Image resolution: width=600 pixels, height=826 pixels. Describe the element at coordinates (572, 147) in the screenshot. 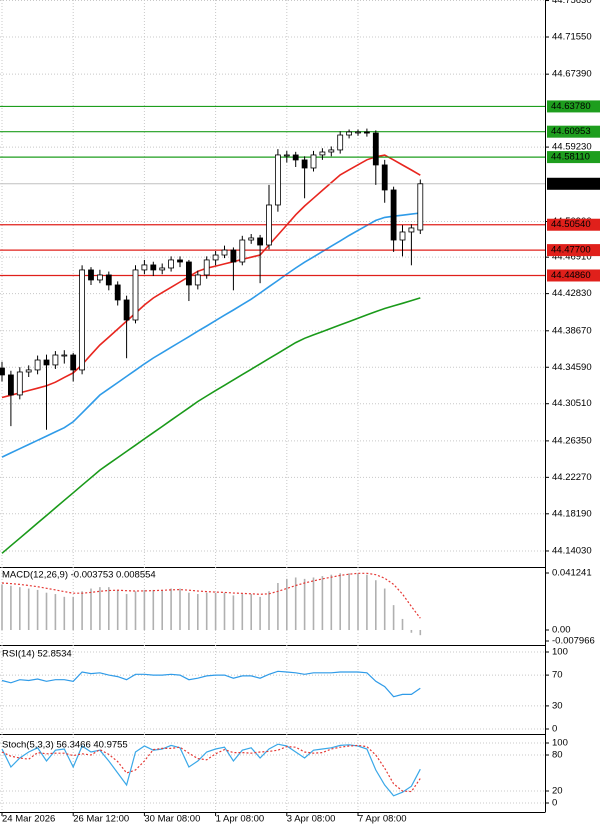

I see `y-tick-label: 44.59230` at that location.